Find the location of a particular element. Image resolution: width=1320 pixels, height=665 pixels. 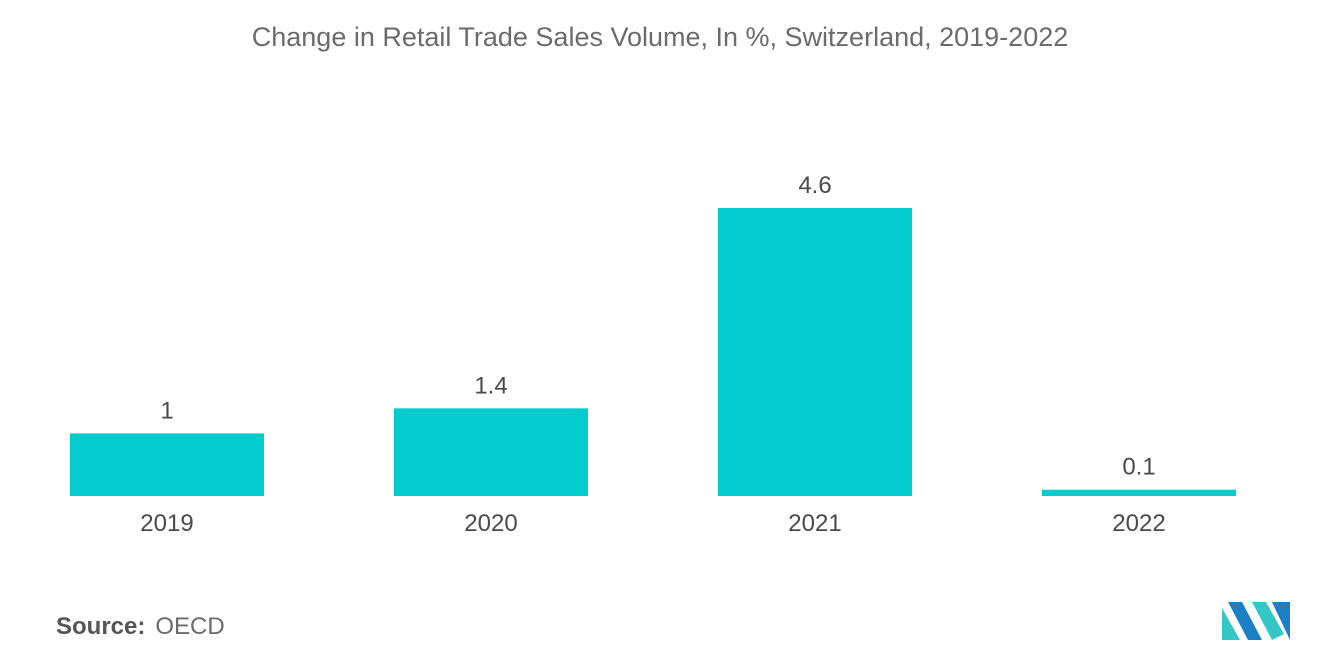

source-label: Source: is located at coordinates (101, 626).